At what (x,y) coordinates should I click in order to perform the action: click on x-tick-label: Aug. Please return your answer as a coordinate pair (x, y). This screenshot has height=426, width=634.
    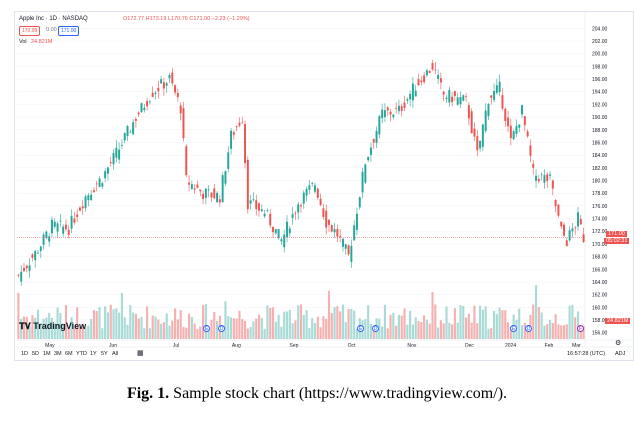
    Looking at the image, I should click on (236, 346).